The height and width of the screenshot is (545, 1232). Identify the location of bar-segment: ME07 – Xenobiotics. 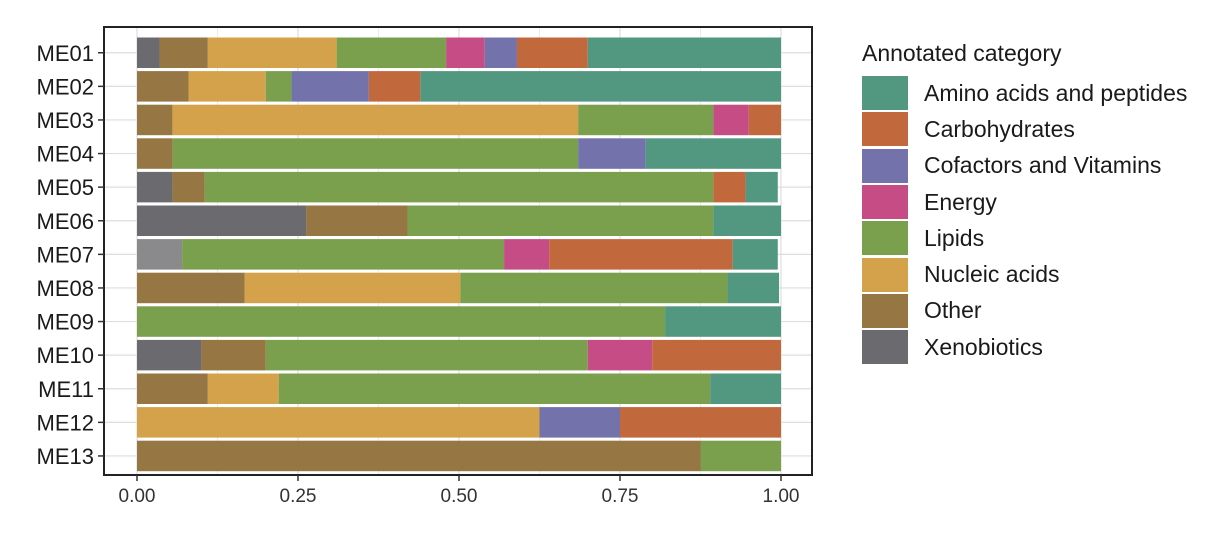
(160, 254).